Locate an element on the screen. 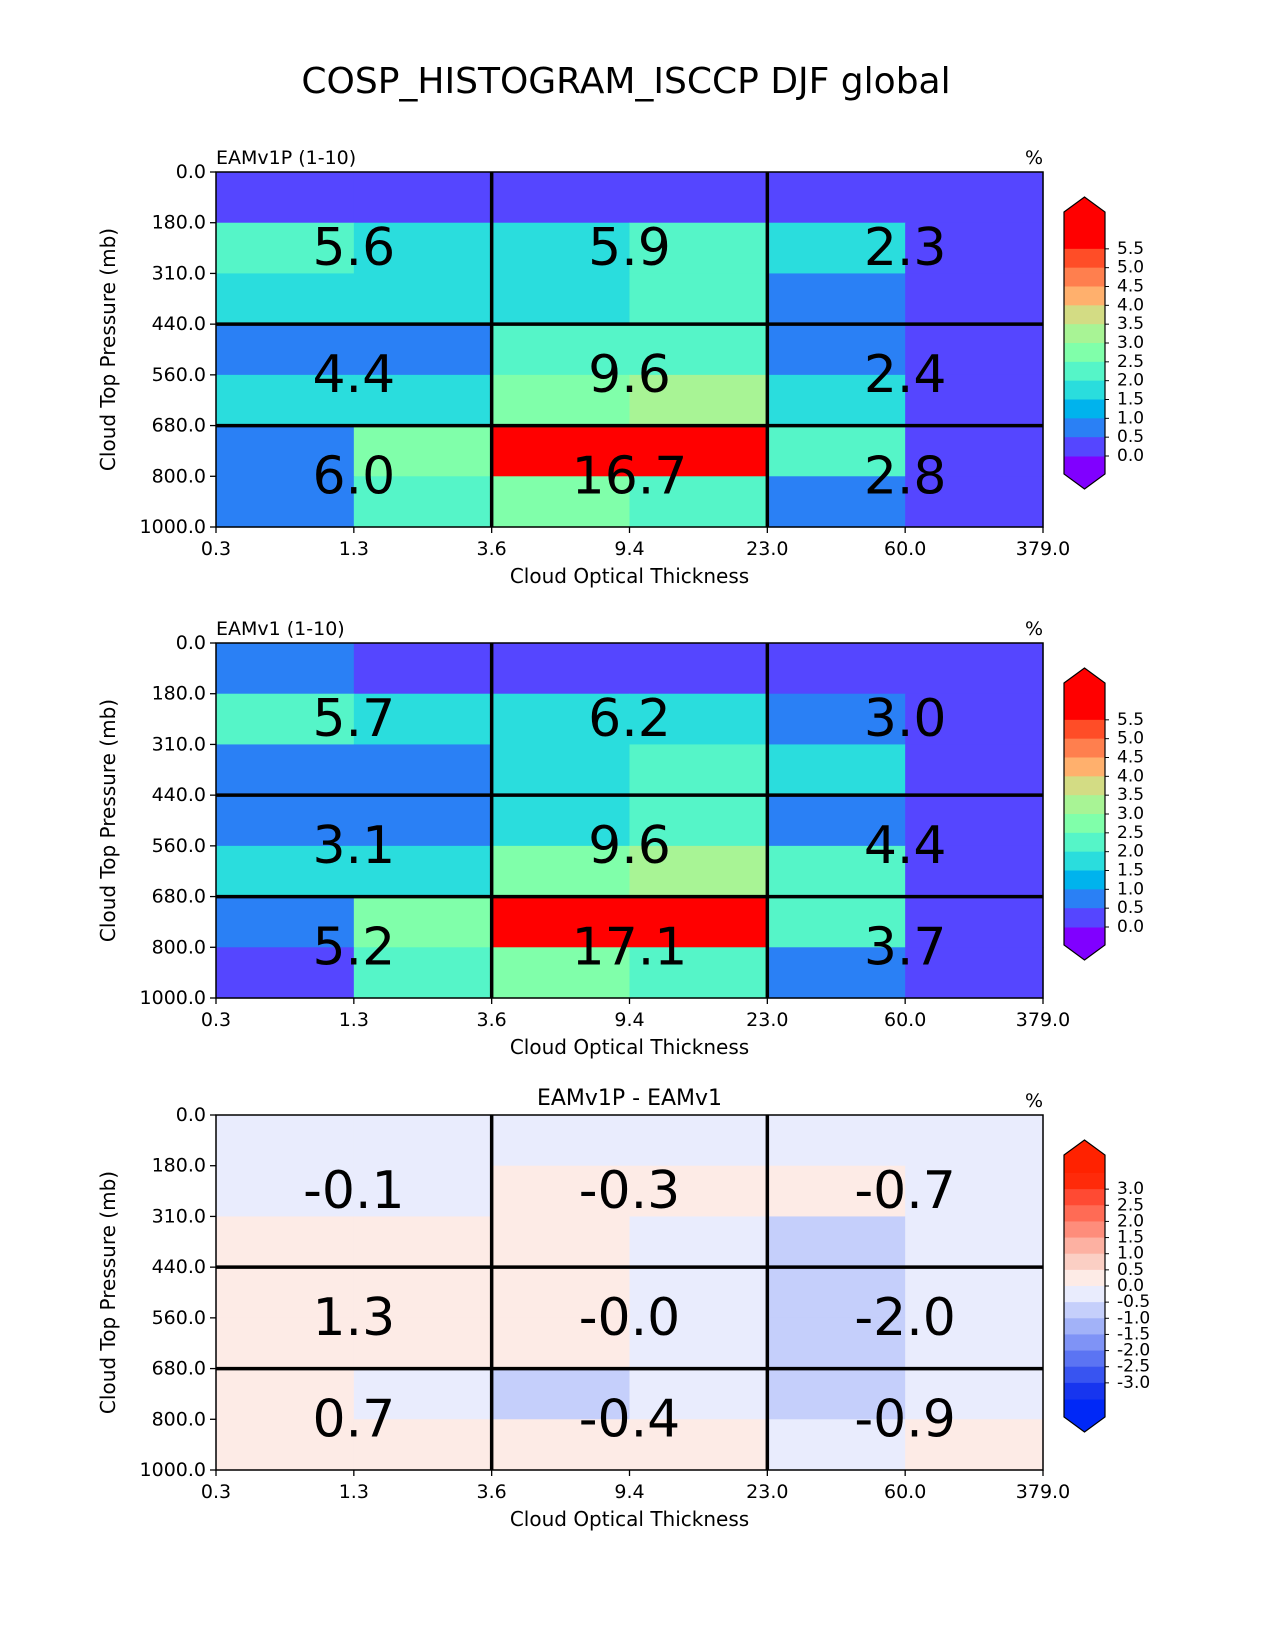 This screenshot has height=1650, width=1275. block-value-label: 5.9 is located at coordinates (629, 248).